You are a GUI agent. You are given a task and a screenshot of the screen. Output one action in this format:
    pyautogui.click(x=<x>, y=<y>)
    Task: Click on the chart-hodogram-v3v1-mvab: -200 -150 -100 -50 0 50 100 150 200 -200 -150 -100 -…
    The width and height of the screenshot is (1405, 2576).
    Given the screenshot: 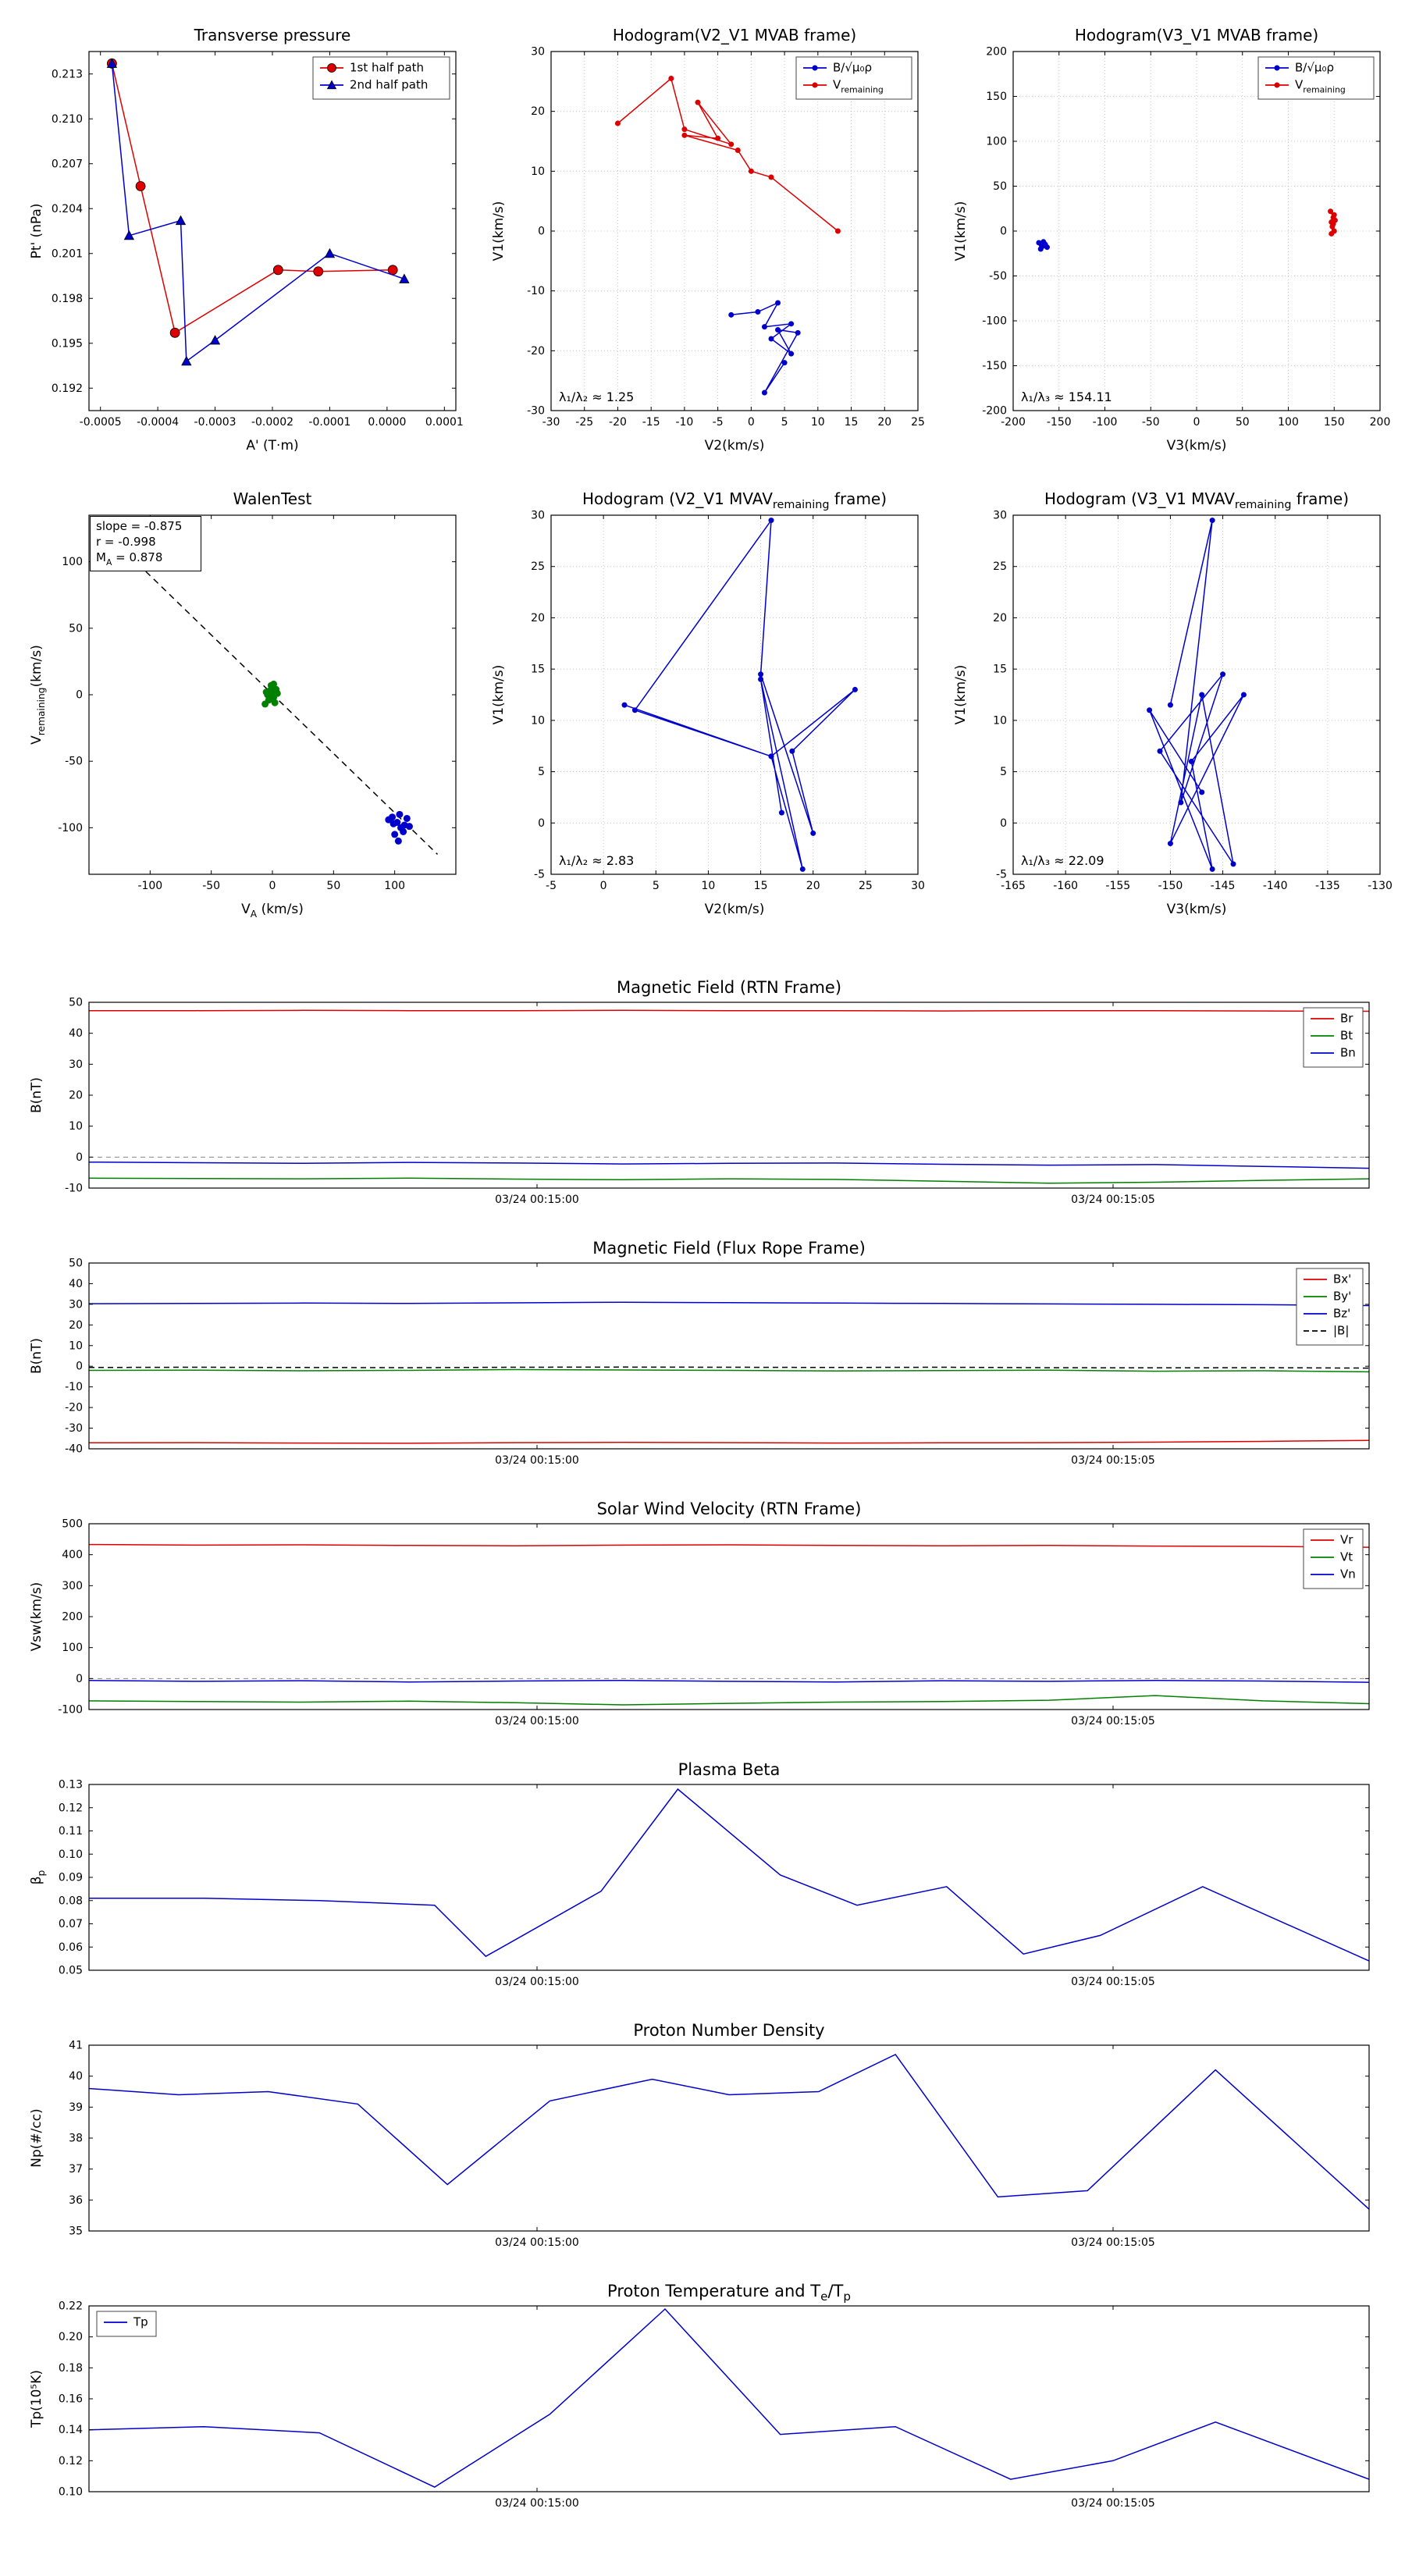 What is the action you would take?
    pyautogui.click(x=1170, y=240)
    